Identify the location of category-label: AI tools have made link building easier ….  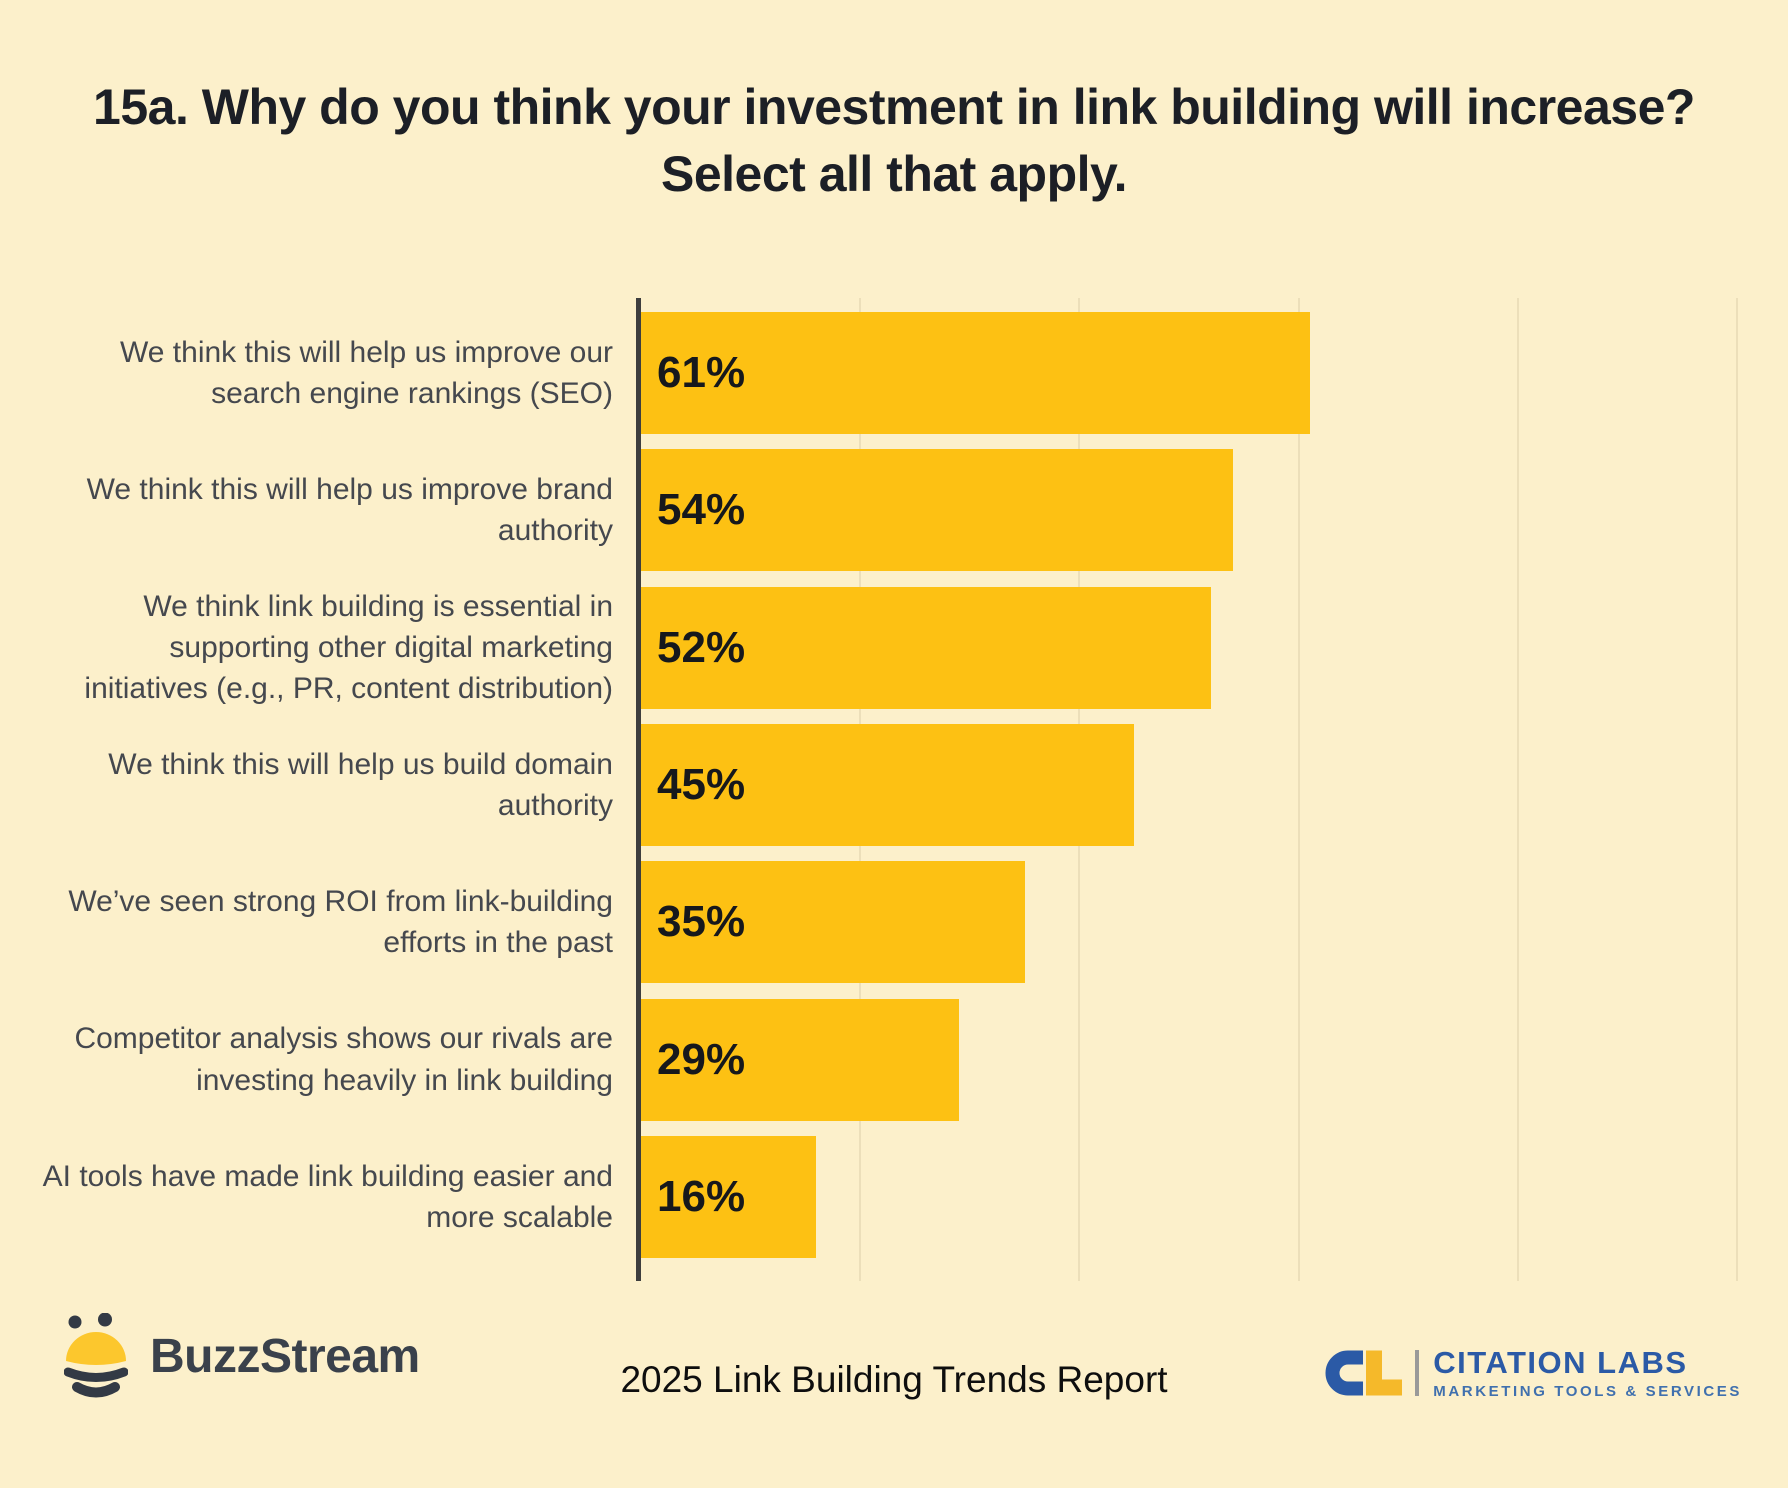
(327, 1196).